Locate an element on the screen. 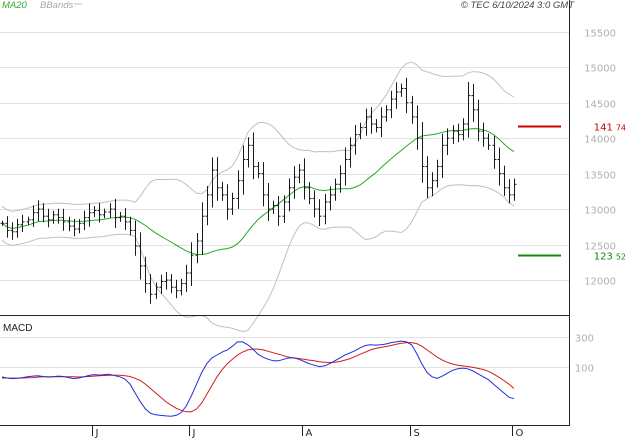 The height and width of the screenshot is (440, 627). macd-y-tick-label: 100 is located at coordinates (584, 369).